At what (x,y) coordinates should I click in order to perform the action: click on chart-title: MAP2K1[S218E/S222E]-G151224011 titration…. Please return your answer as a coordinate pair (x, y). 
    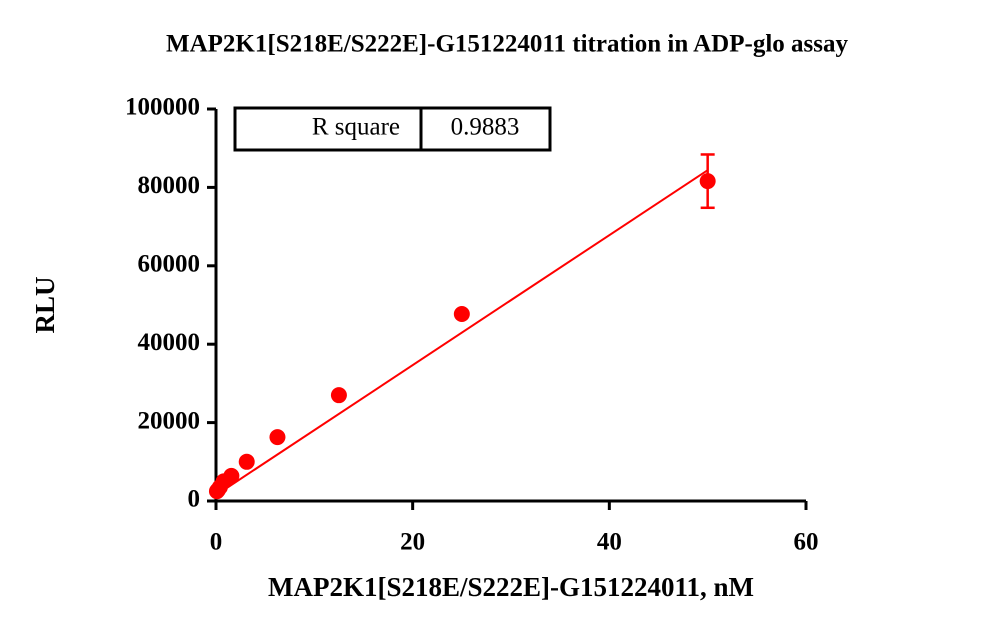
    Looking at the image, I should click on (507, 44).